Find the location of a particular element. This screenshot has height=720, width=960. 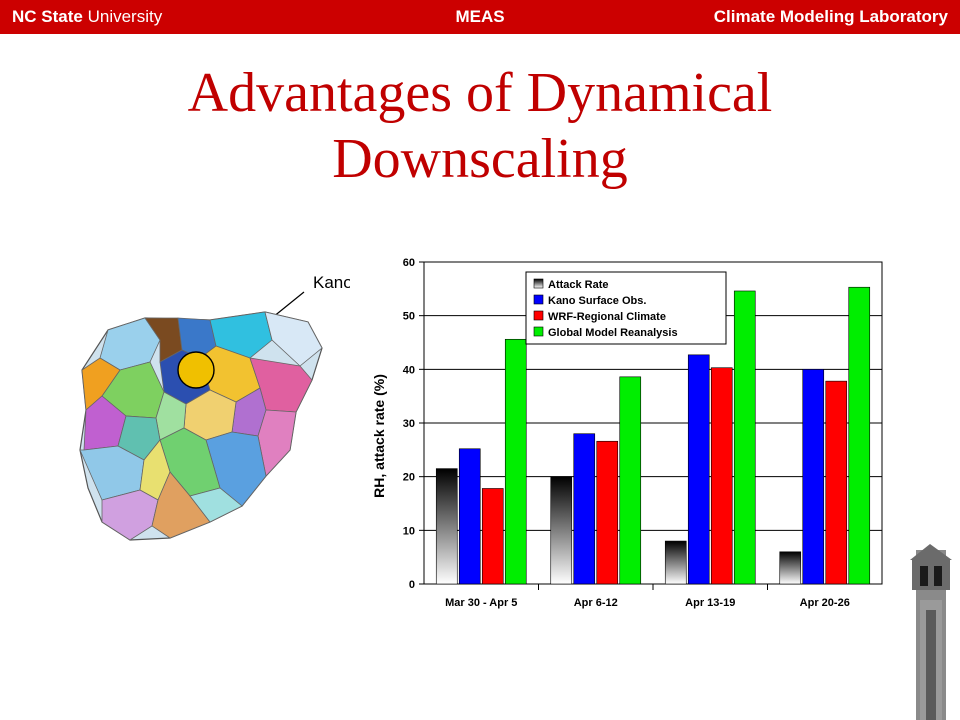

title-line-2: Downscaling is located at coordinates (480, 159).